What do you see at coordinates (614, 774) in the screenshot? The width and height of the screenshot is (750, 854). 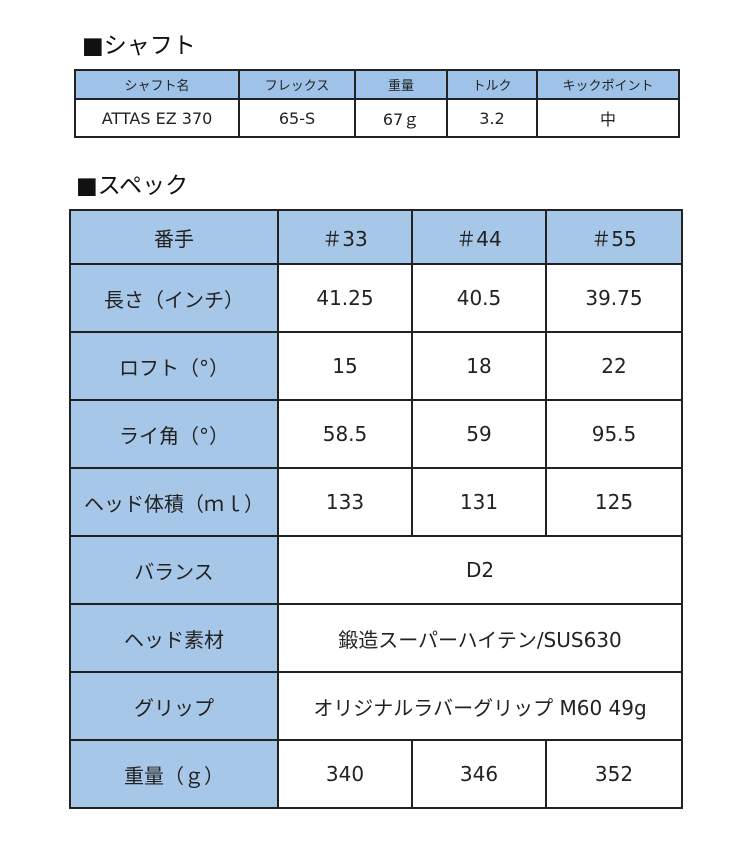 I see `cell-value: 352` at bounding box center [614, 774].